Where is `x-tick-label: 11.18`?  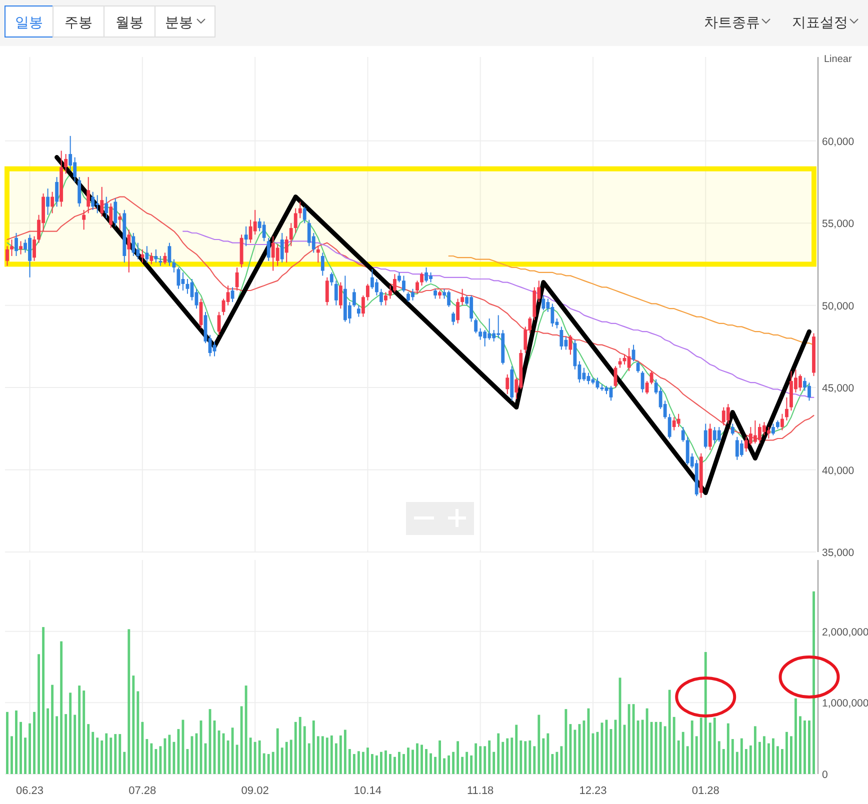 x-tick-label: 11.18 is located at coordinates (480, 791).